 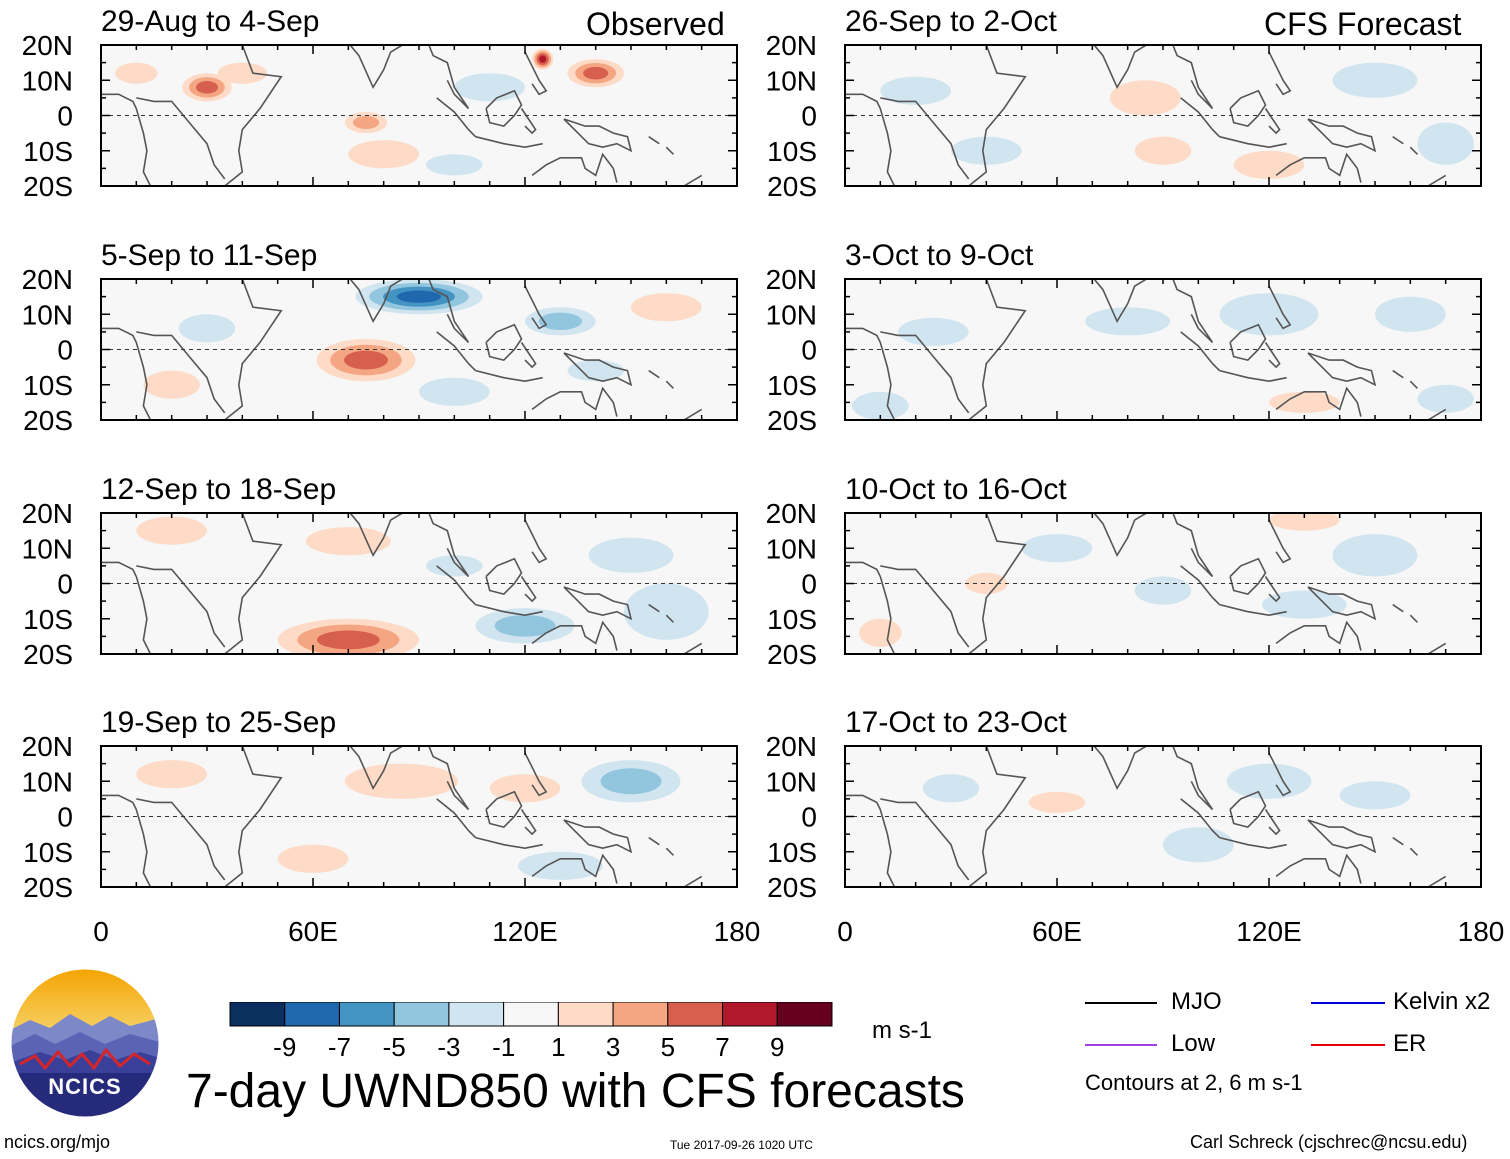 What do you see at coordinates (792, 852) in the screenshot?
I see `y-tick-label: 10S` at bounding box center [792, 852].